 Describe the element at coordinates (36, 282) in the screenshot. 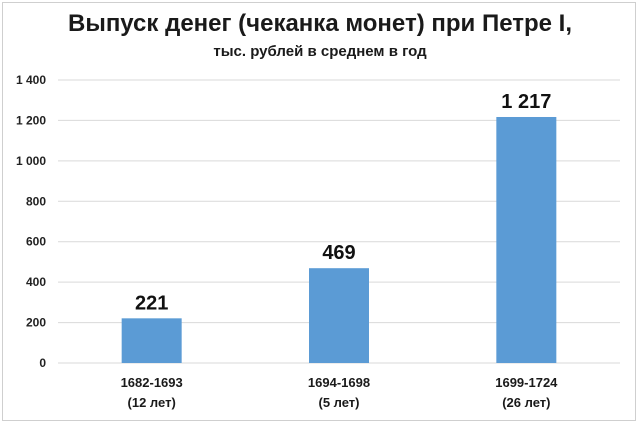

I see `y-tick-label: 400` at that location.